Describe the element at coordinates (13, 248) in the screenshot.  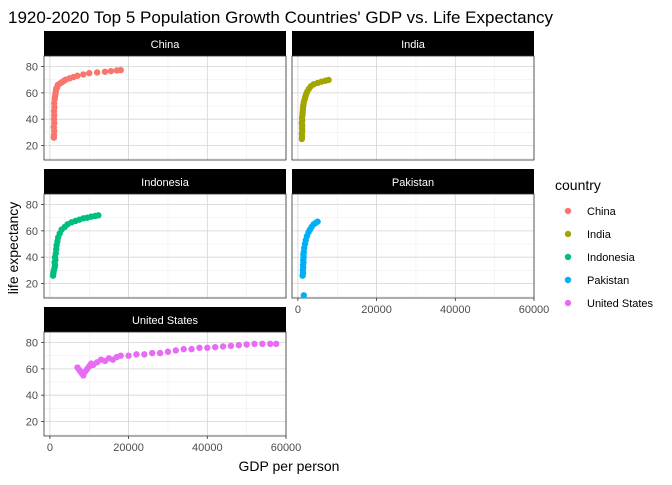
I see `y-axis-label: life expectancy` at that location.